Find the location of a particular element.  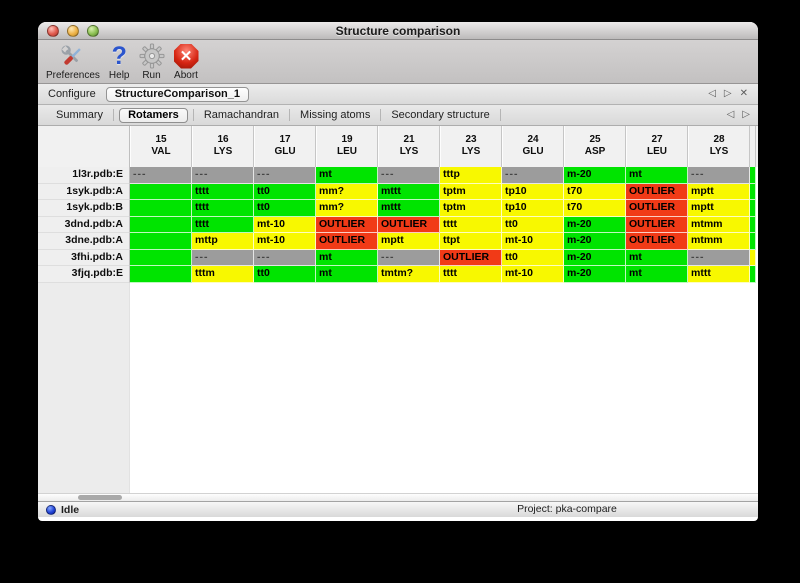

config-tab-structurecomparison-1: StructureComparison_1 is located at coordinates (177, 94).